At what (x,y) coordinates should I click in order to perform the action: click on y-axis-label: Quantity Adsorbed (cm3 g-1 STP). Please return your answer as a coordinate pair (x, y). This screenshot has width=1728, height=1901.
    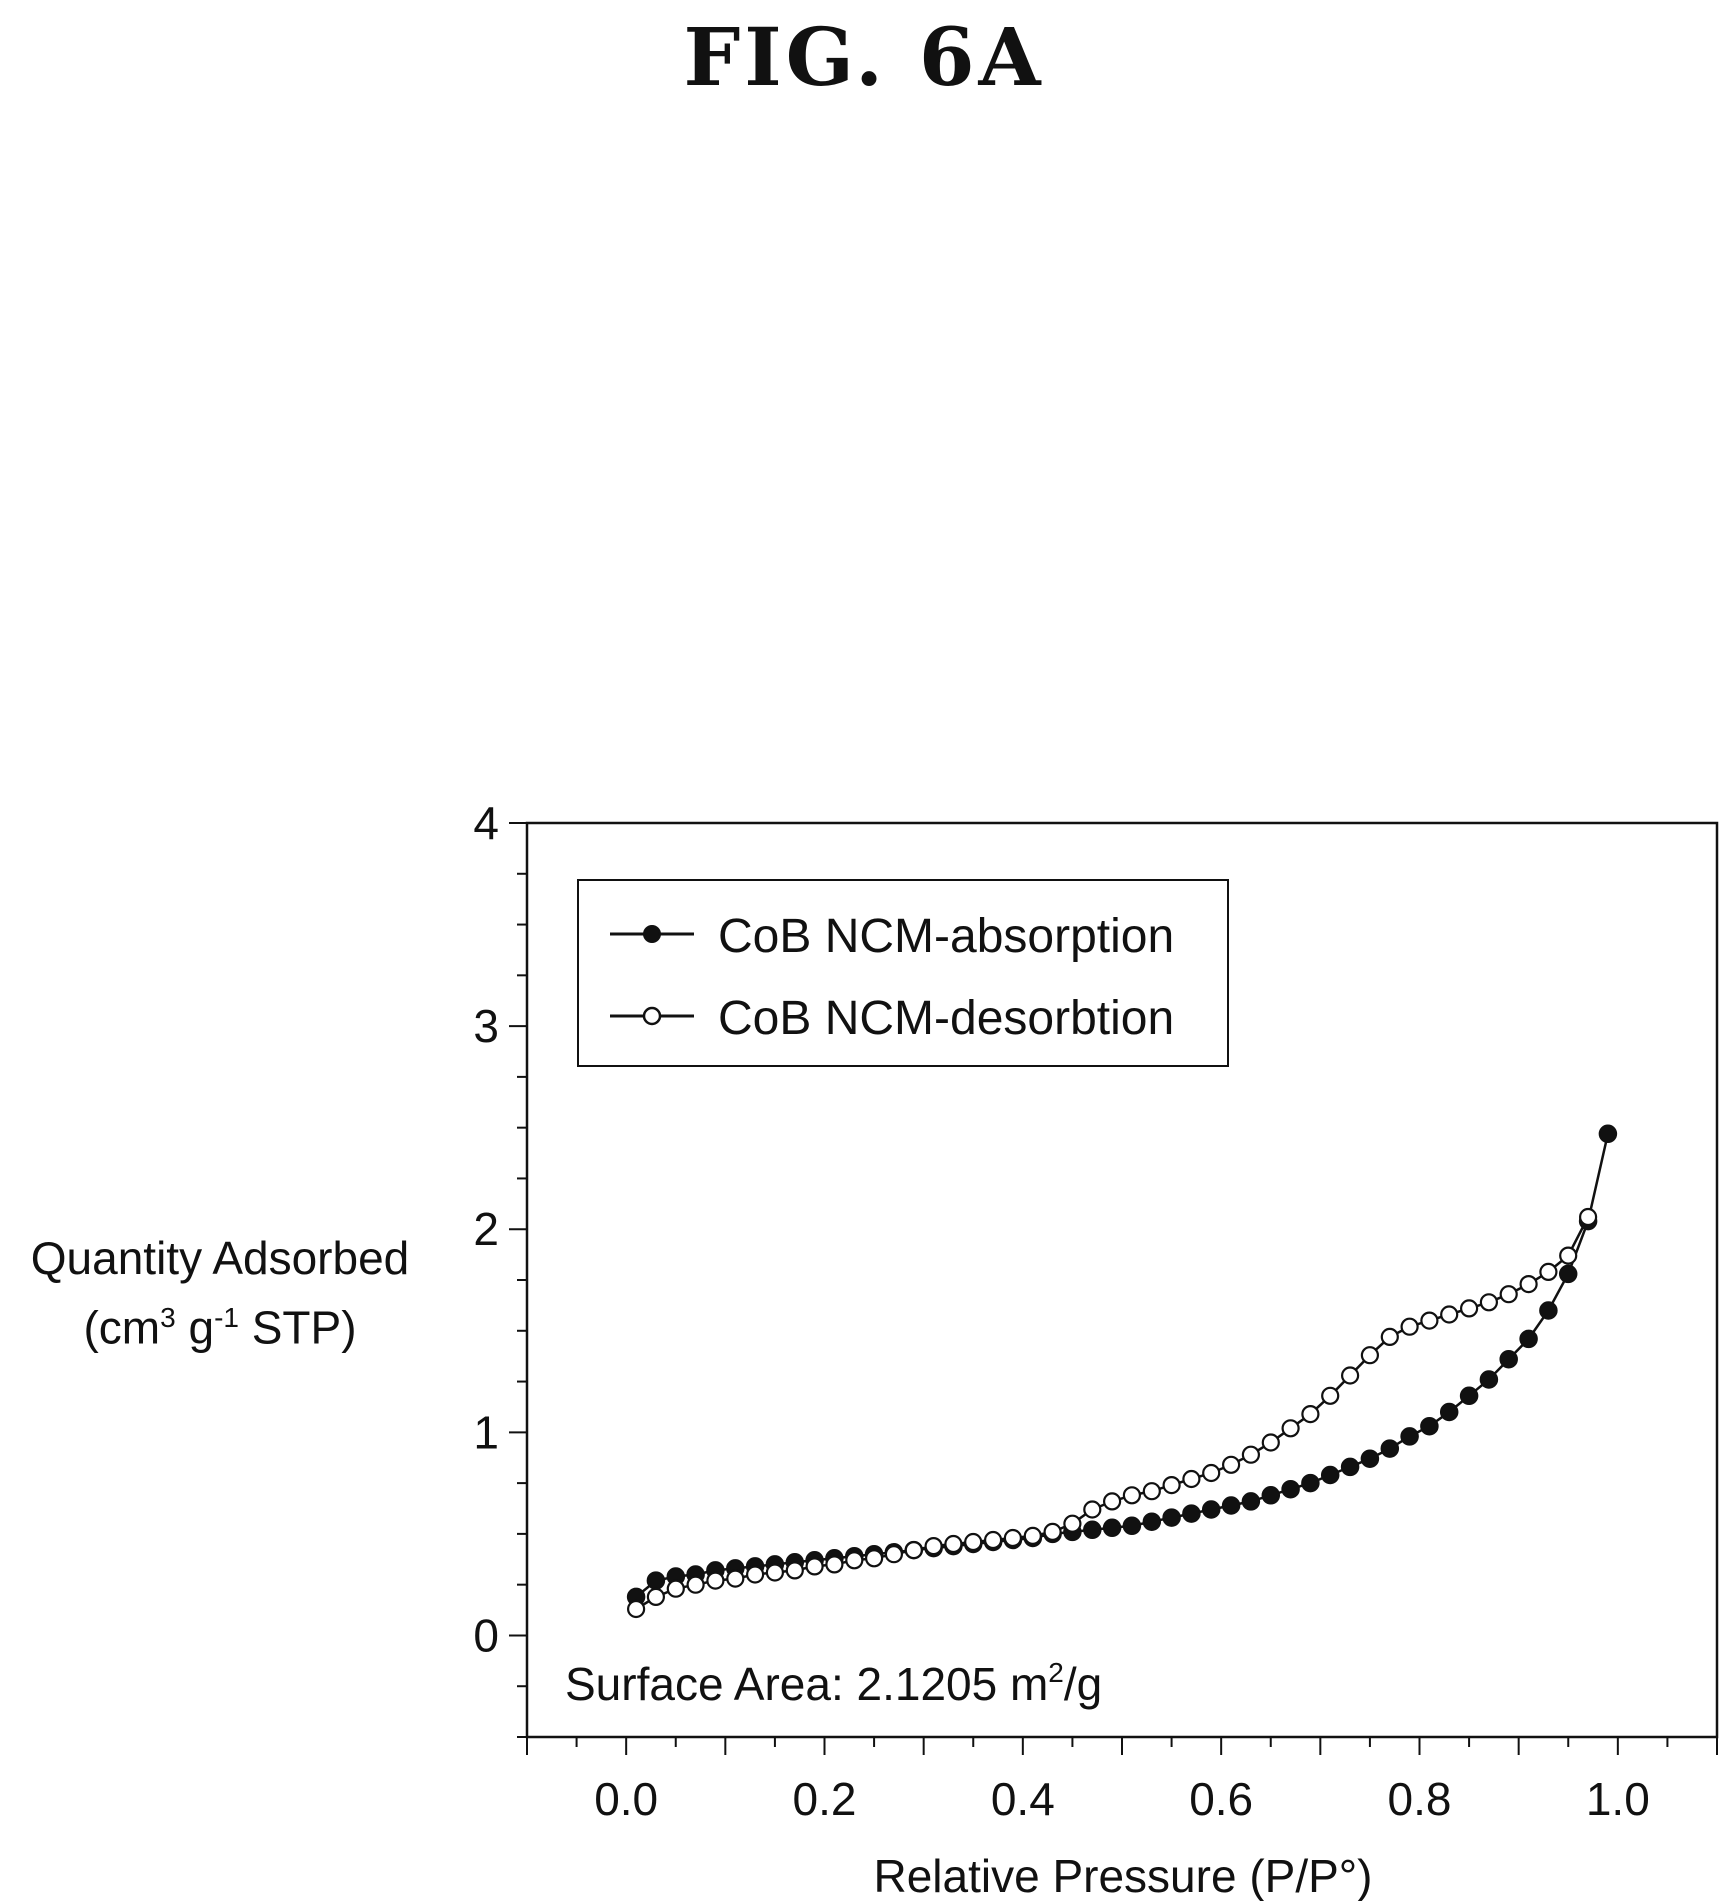
    Looking at the image, I should click on (220, 1292).